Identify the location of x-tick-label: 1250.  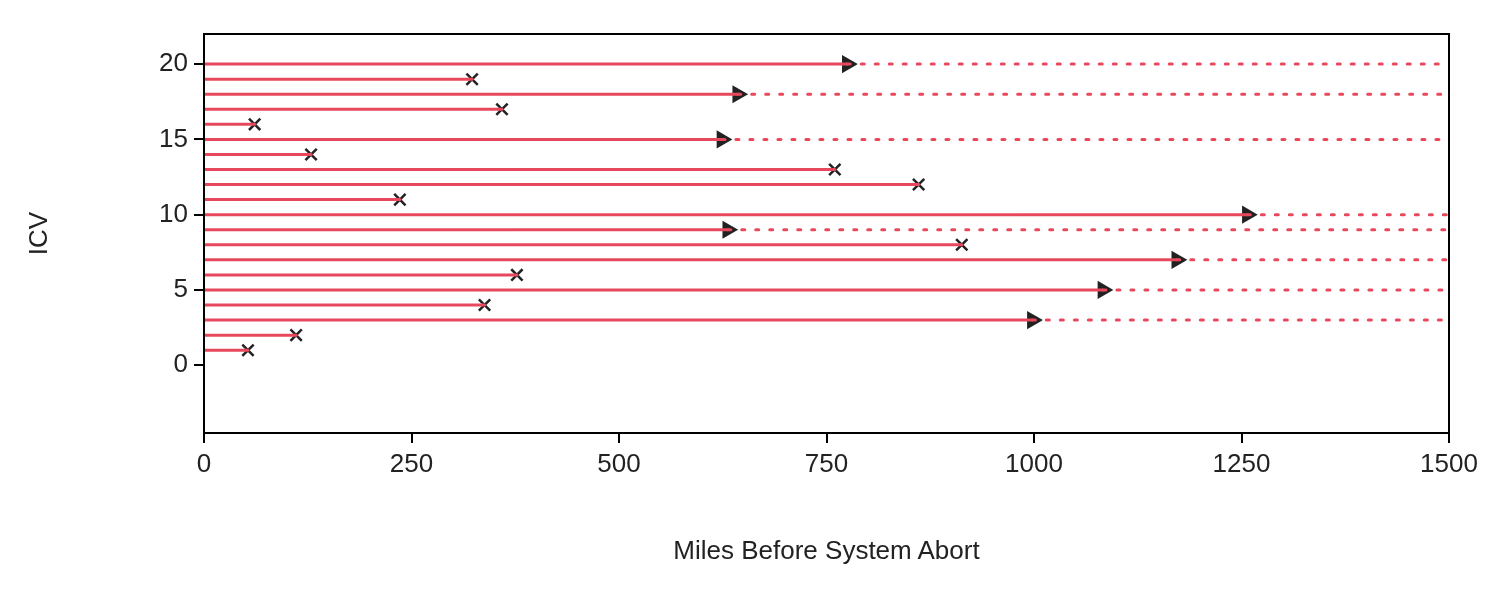
(1241, 462).